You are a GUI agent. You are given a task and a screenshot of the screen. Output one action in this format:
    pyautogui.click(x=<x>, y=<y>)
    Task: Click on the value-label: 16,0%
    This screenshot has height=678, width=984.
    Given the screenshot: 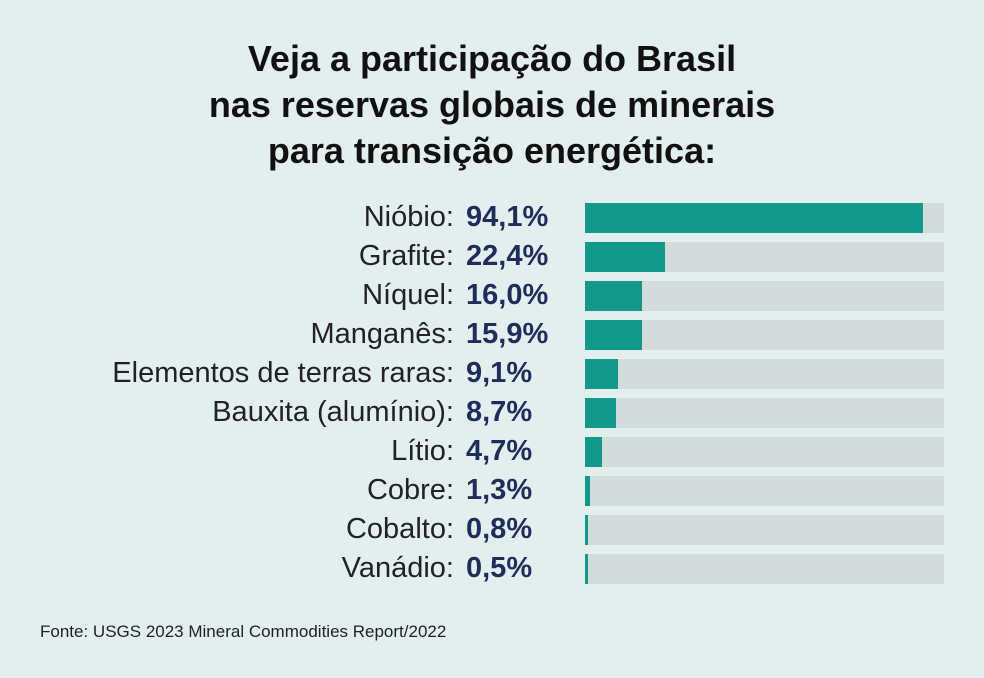 What is the action you would take?
    pyautogui.click(x=507, y=295)
    